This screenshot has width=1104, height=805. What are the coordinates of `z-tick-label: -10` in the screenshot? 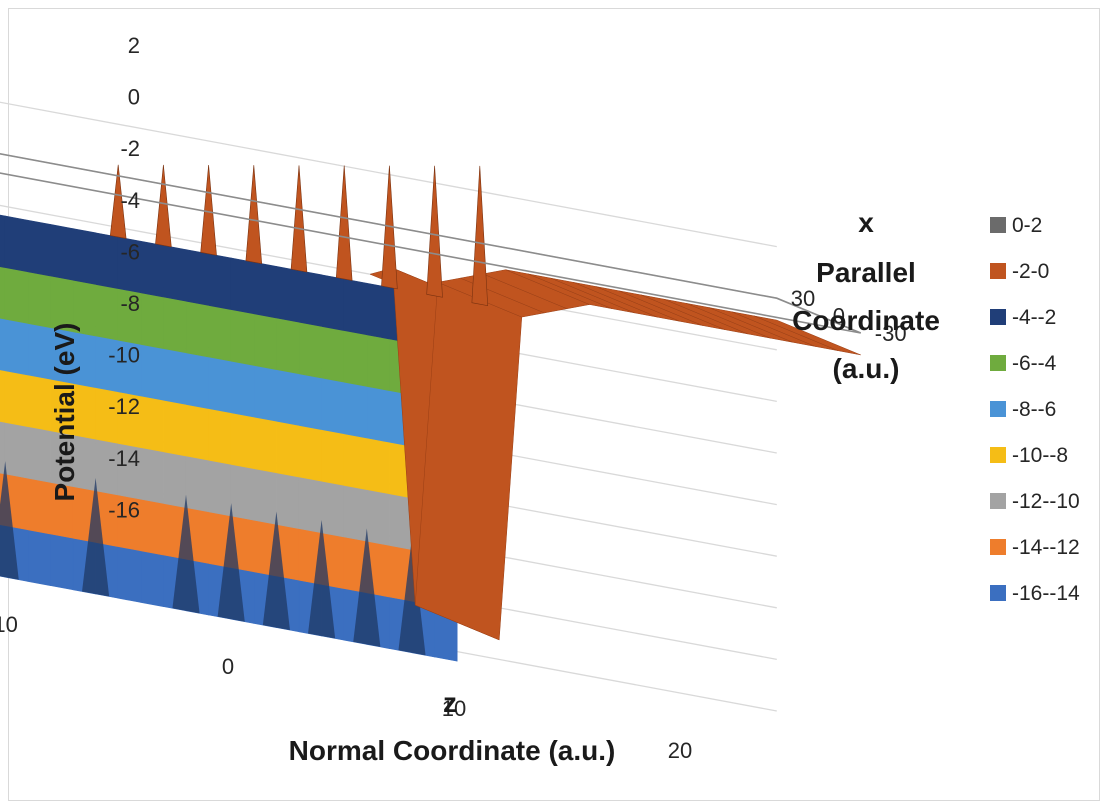 It's located at (9, 624).